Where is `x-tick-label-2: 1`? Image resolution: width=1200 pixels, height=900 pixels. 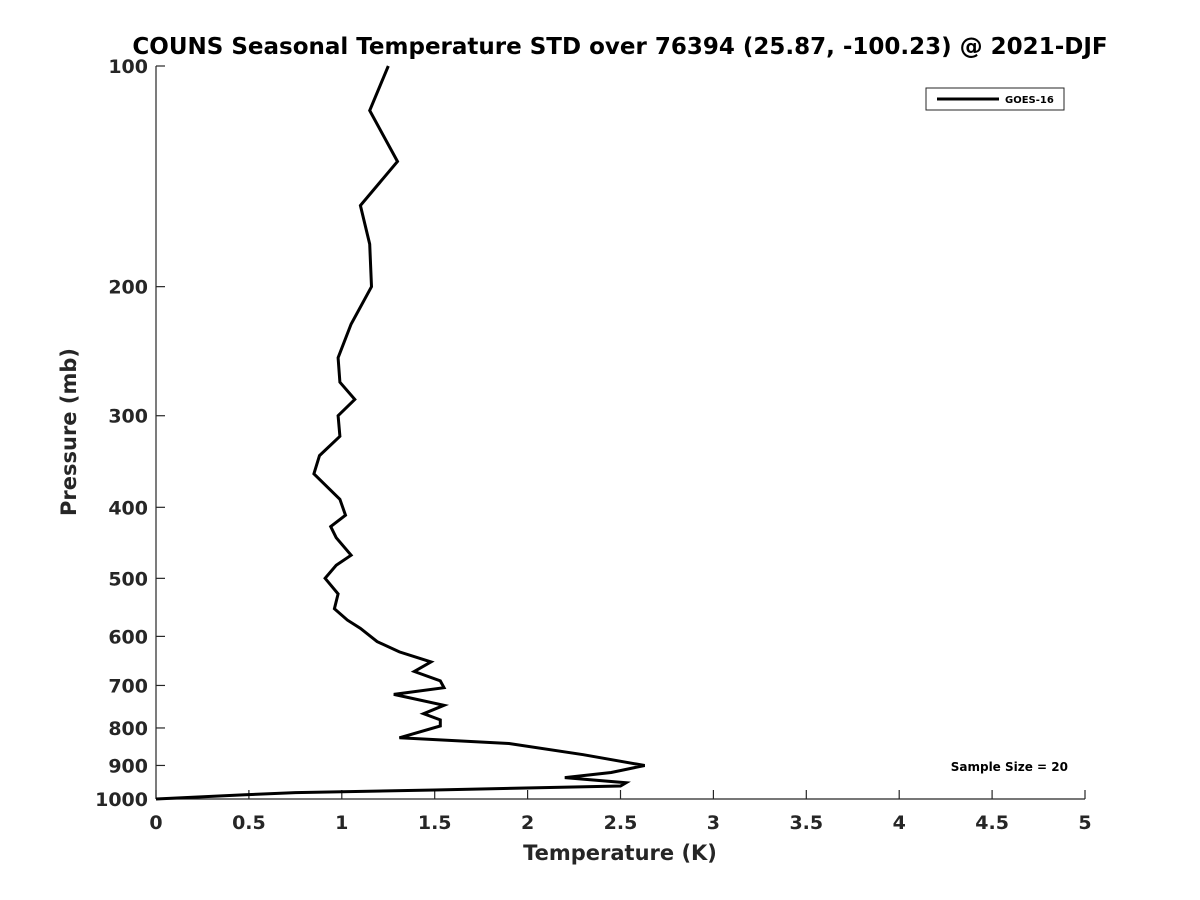
x-tick-label-2: 1 is located at coordinates (341, 823).